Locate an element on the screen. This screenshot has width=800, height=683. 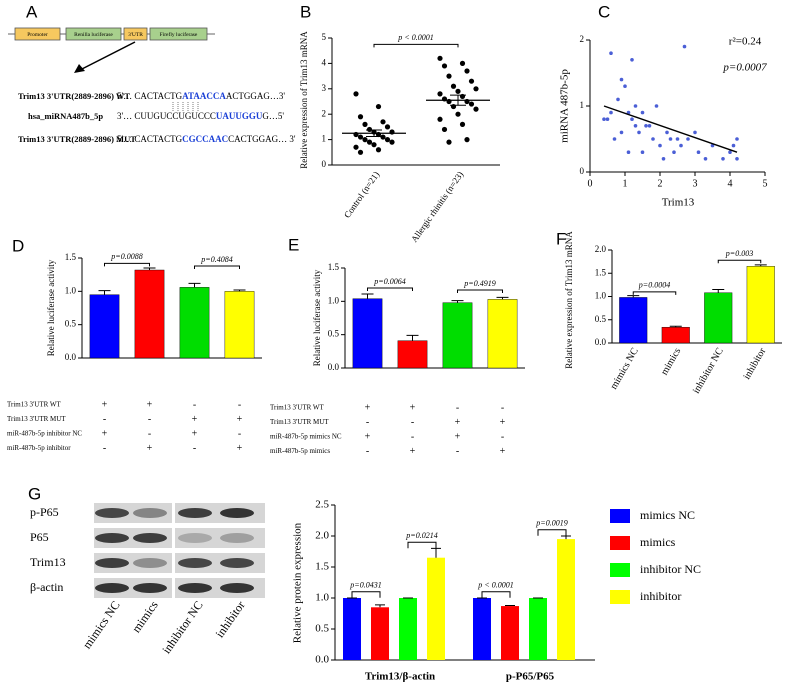
utr-box is located at coordinates (135, 34).